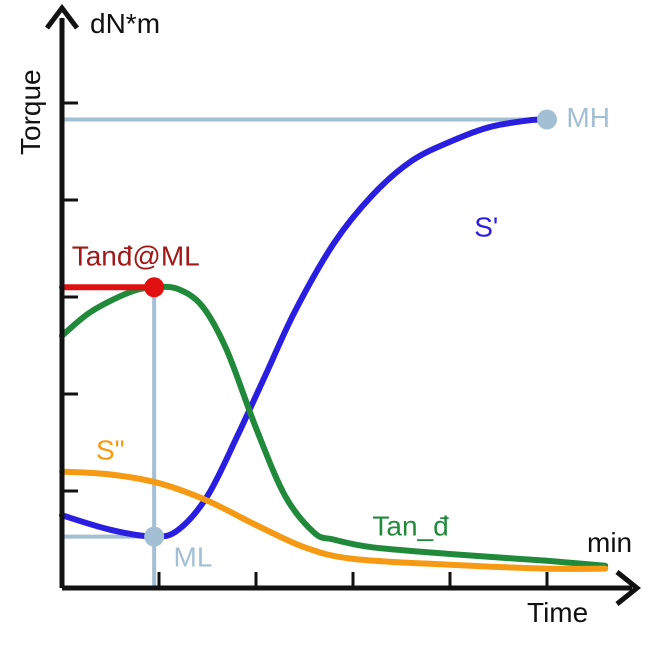  I want to click on annotation-tan: Tan_đ, so click(410, 525).